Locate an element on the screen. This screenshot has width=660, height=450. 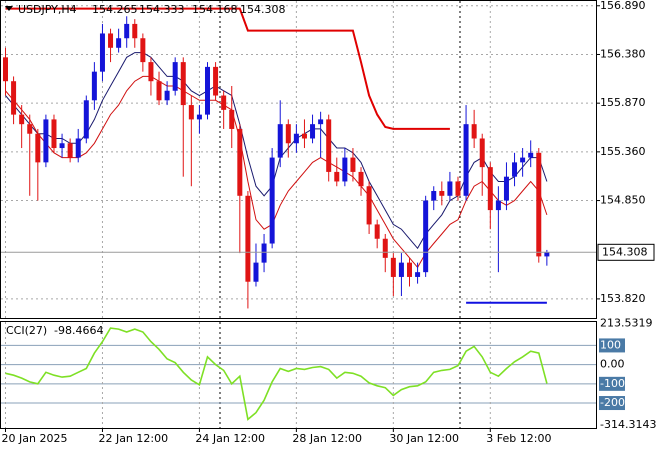
y2-tick-label: -100 is located at coordinates (612, 383).